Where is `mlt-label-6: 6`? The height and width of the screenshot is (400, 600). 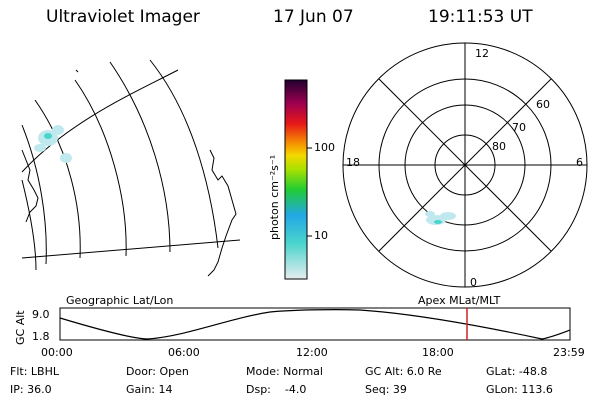
mlt-label-6: 6 is located at coordinates (579, 162).